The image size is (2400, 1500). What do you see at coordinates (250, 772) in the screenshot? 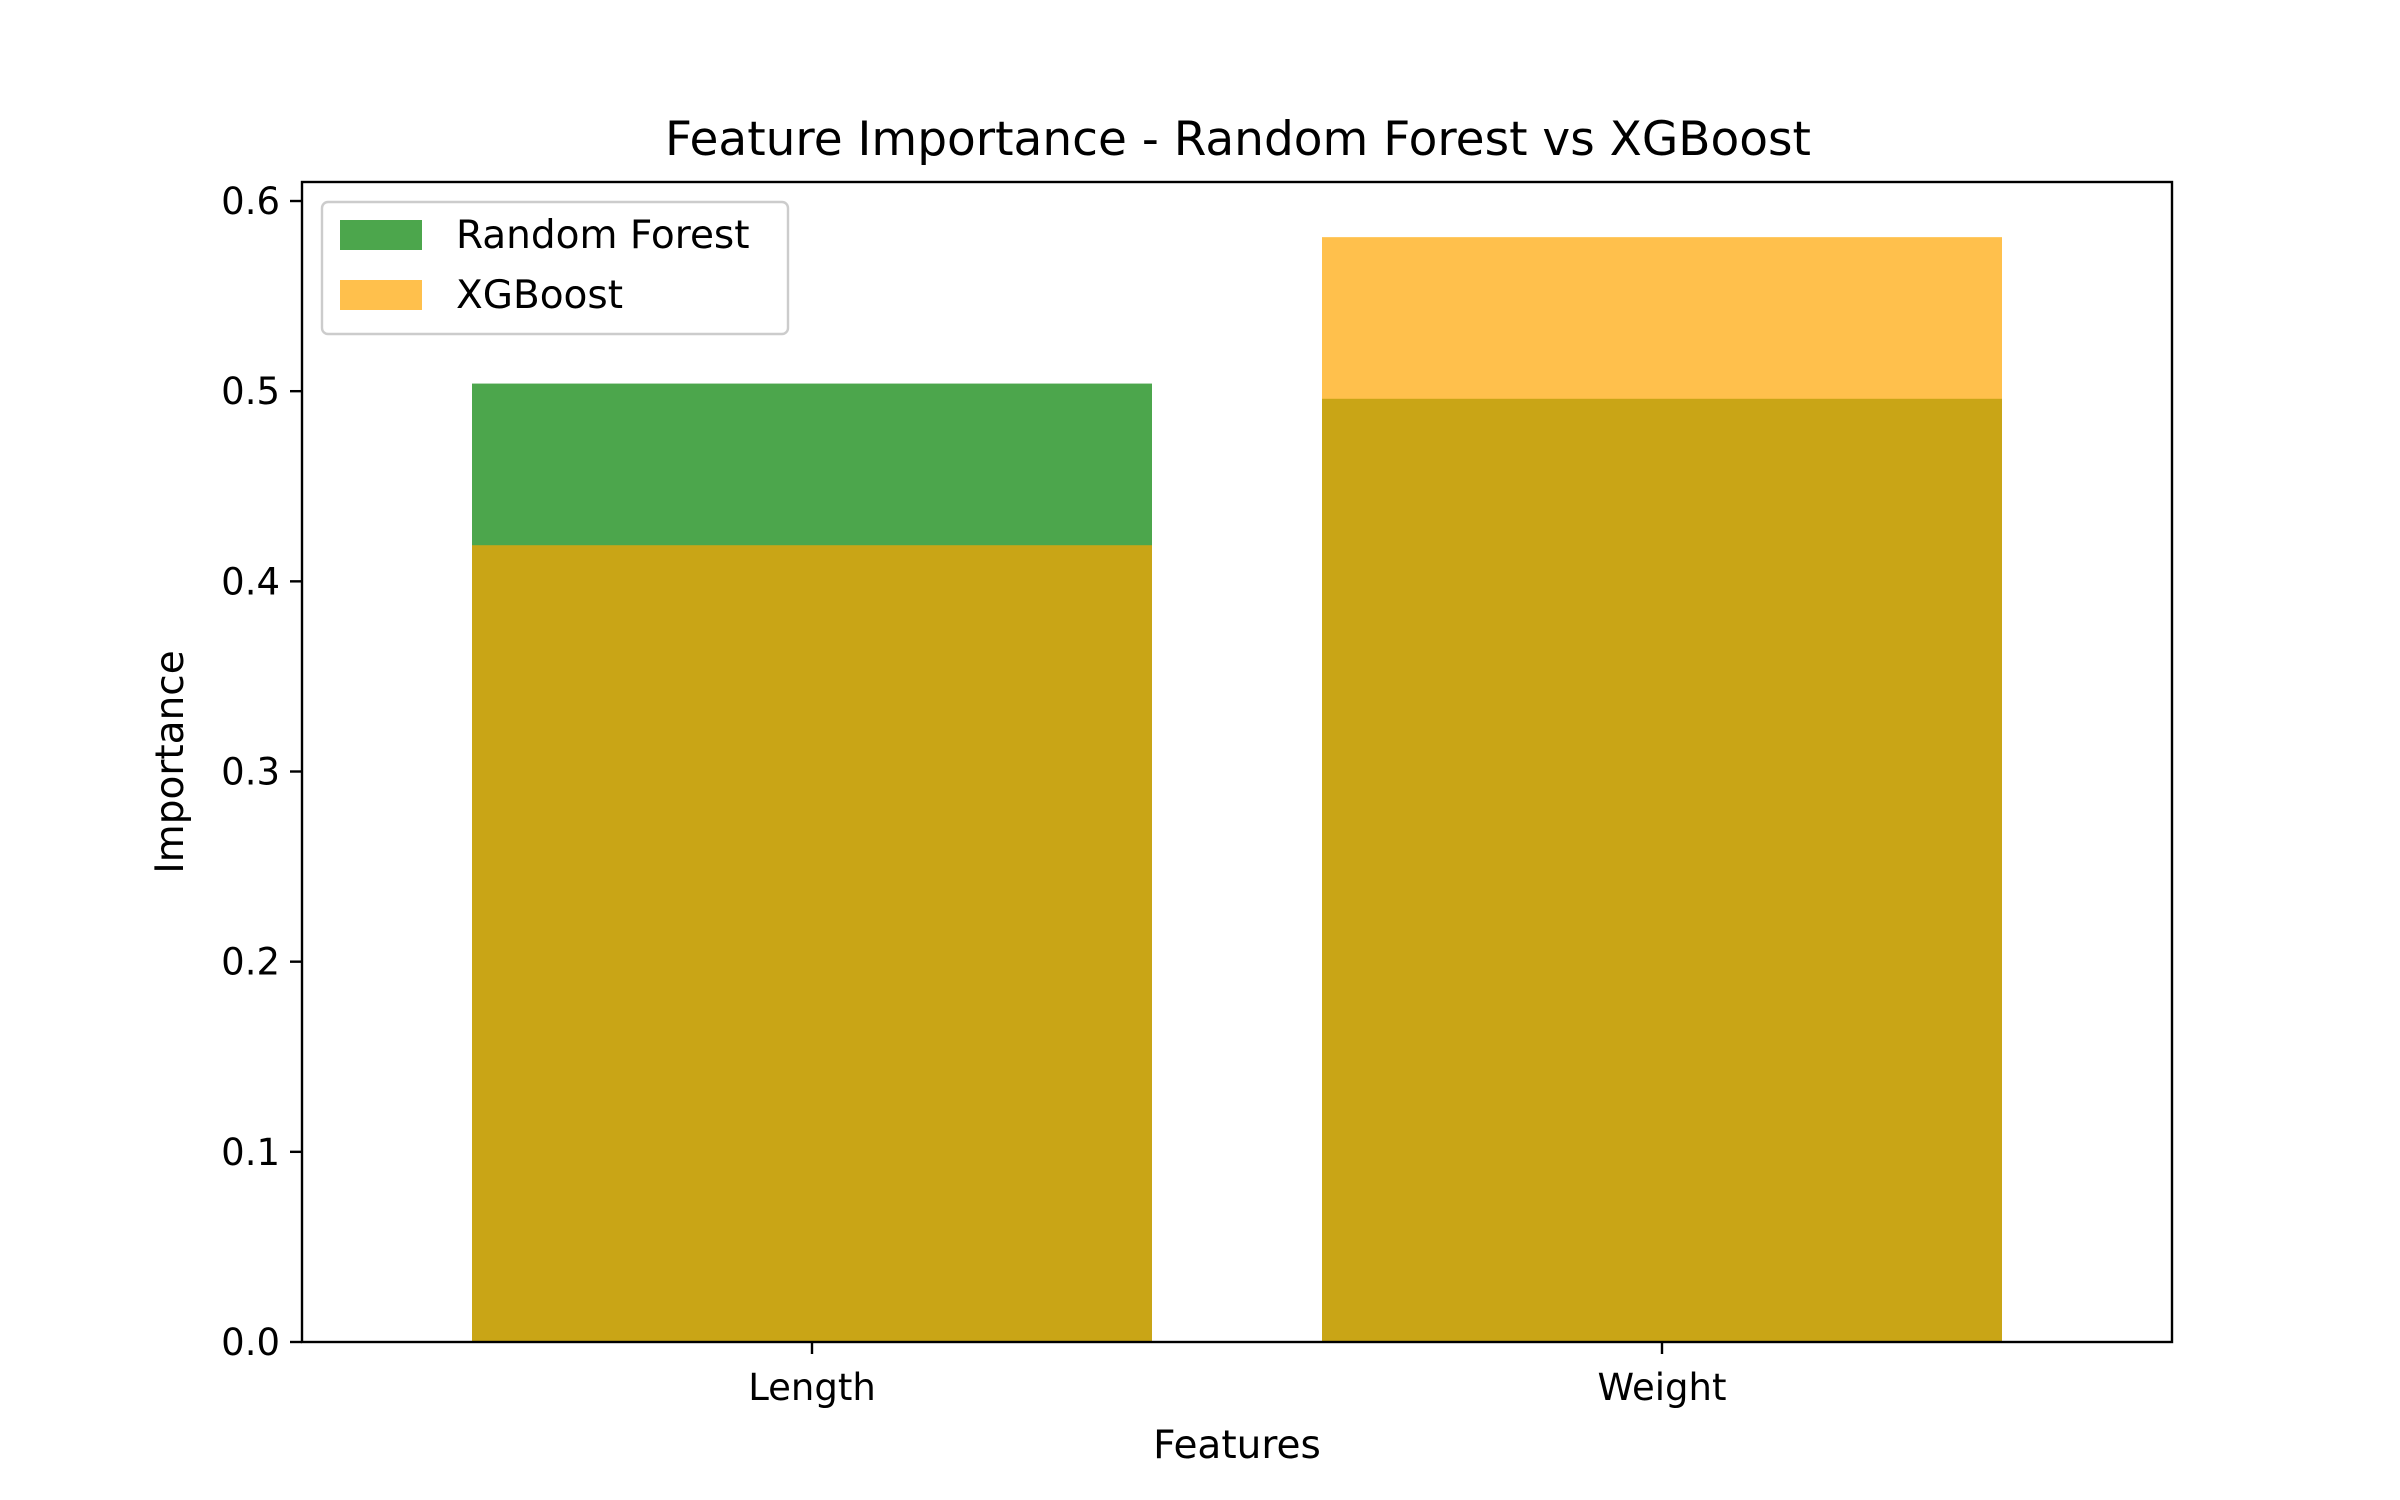
I see `y-tick-label: 0.3` at bounding box center [250, 772].